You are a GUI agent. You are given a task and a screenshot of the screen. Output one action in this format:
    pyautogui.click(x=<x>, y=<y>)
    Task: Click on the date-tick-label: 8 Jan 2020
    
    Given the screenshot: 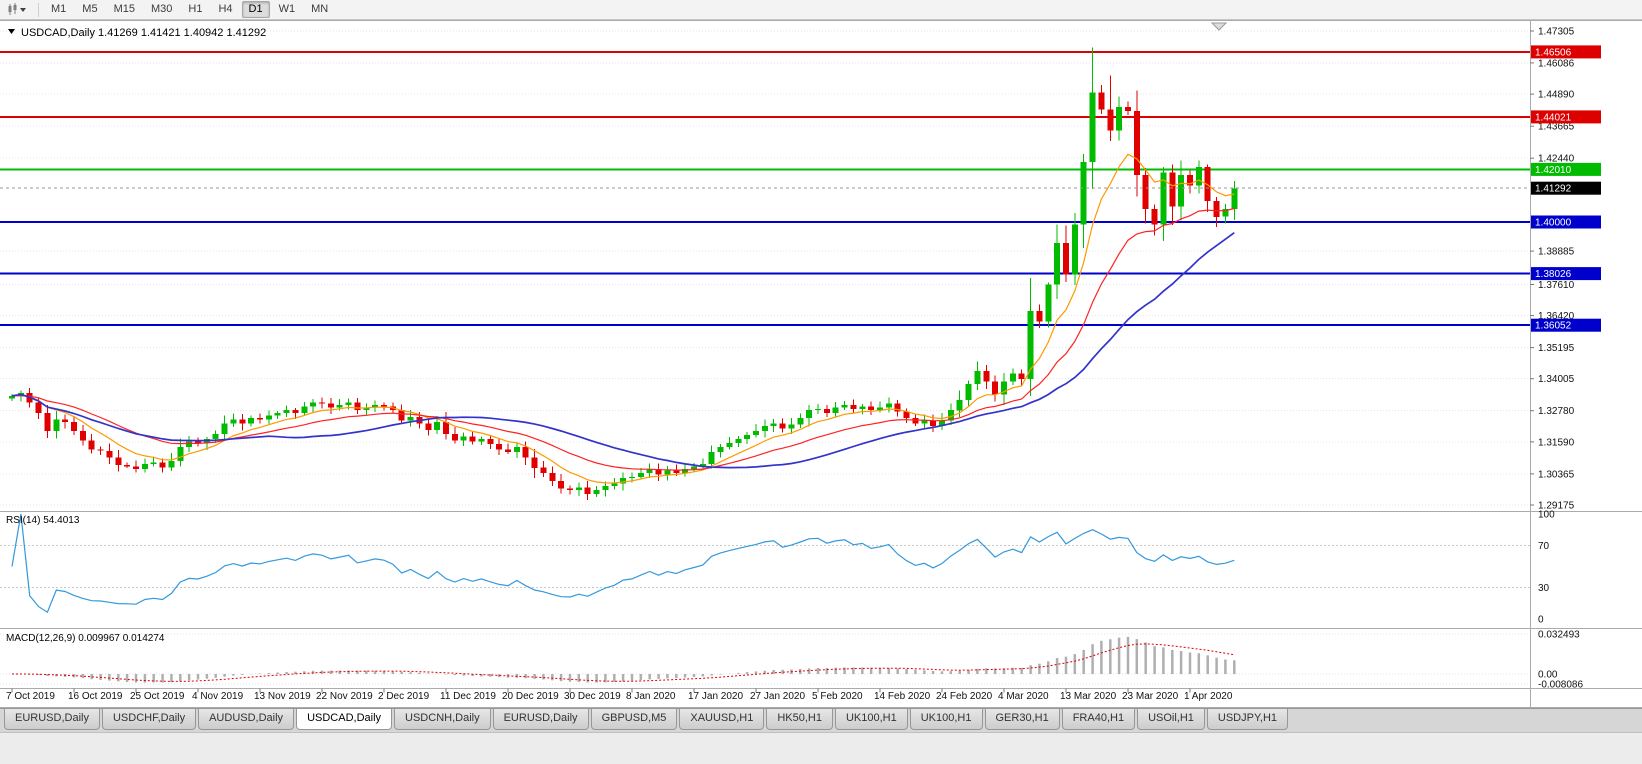 What is the action you would take?
    pyautogui.click(x=651, y=696)
    